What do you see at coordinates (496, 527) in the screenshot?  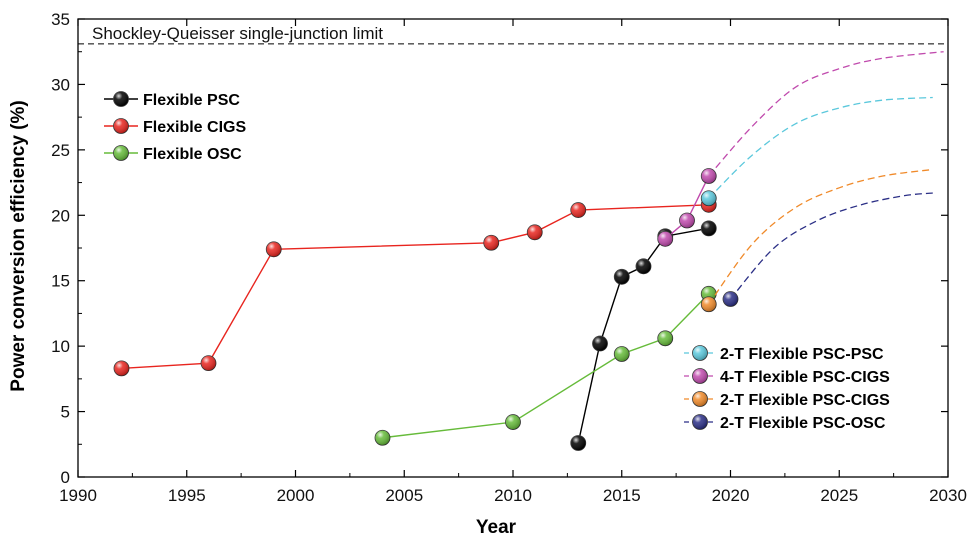 I see `x-axis-title: Year` at bounding box center [496, 527].